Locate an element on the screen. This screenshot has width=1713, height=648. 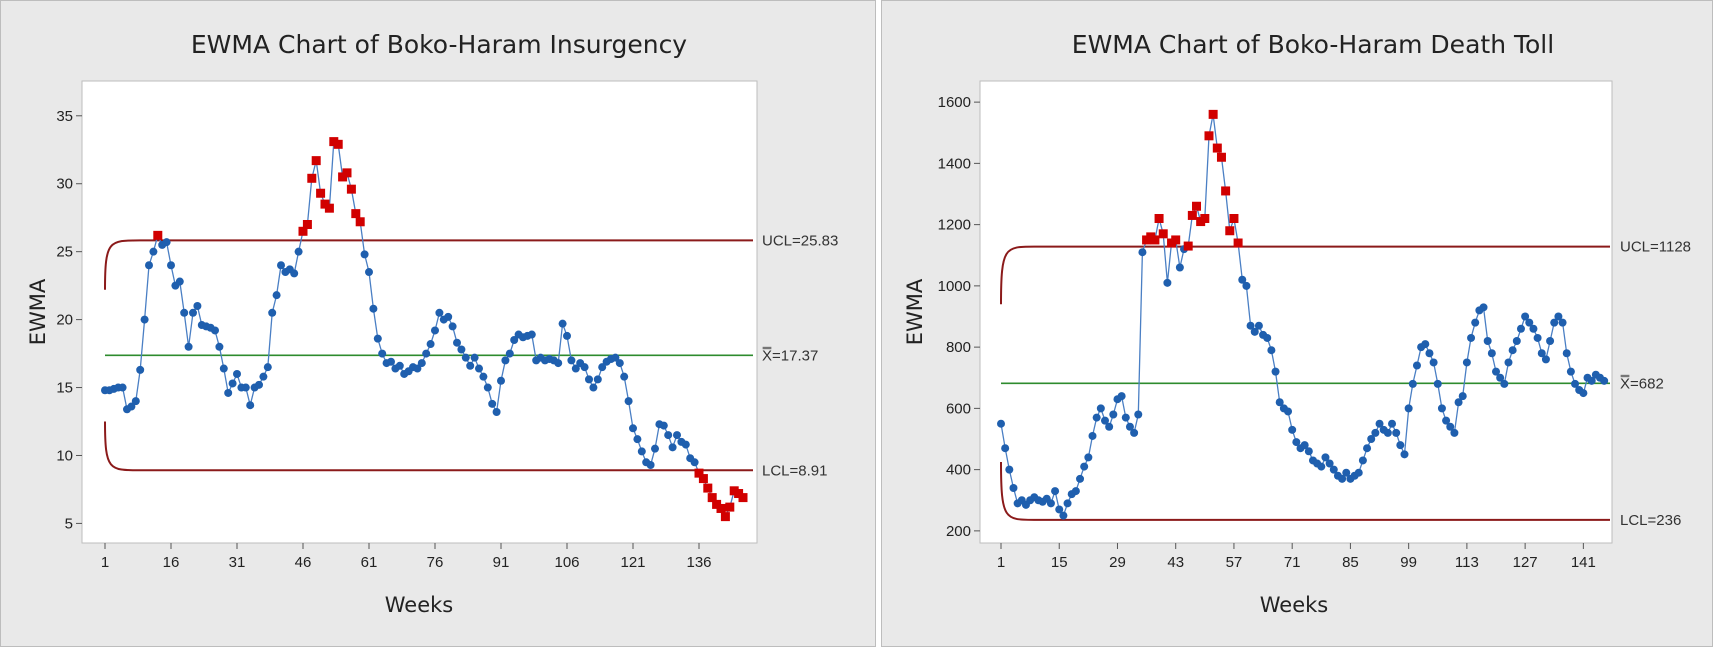
y-tick-label: 800 is located at coordinates (958, 347).